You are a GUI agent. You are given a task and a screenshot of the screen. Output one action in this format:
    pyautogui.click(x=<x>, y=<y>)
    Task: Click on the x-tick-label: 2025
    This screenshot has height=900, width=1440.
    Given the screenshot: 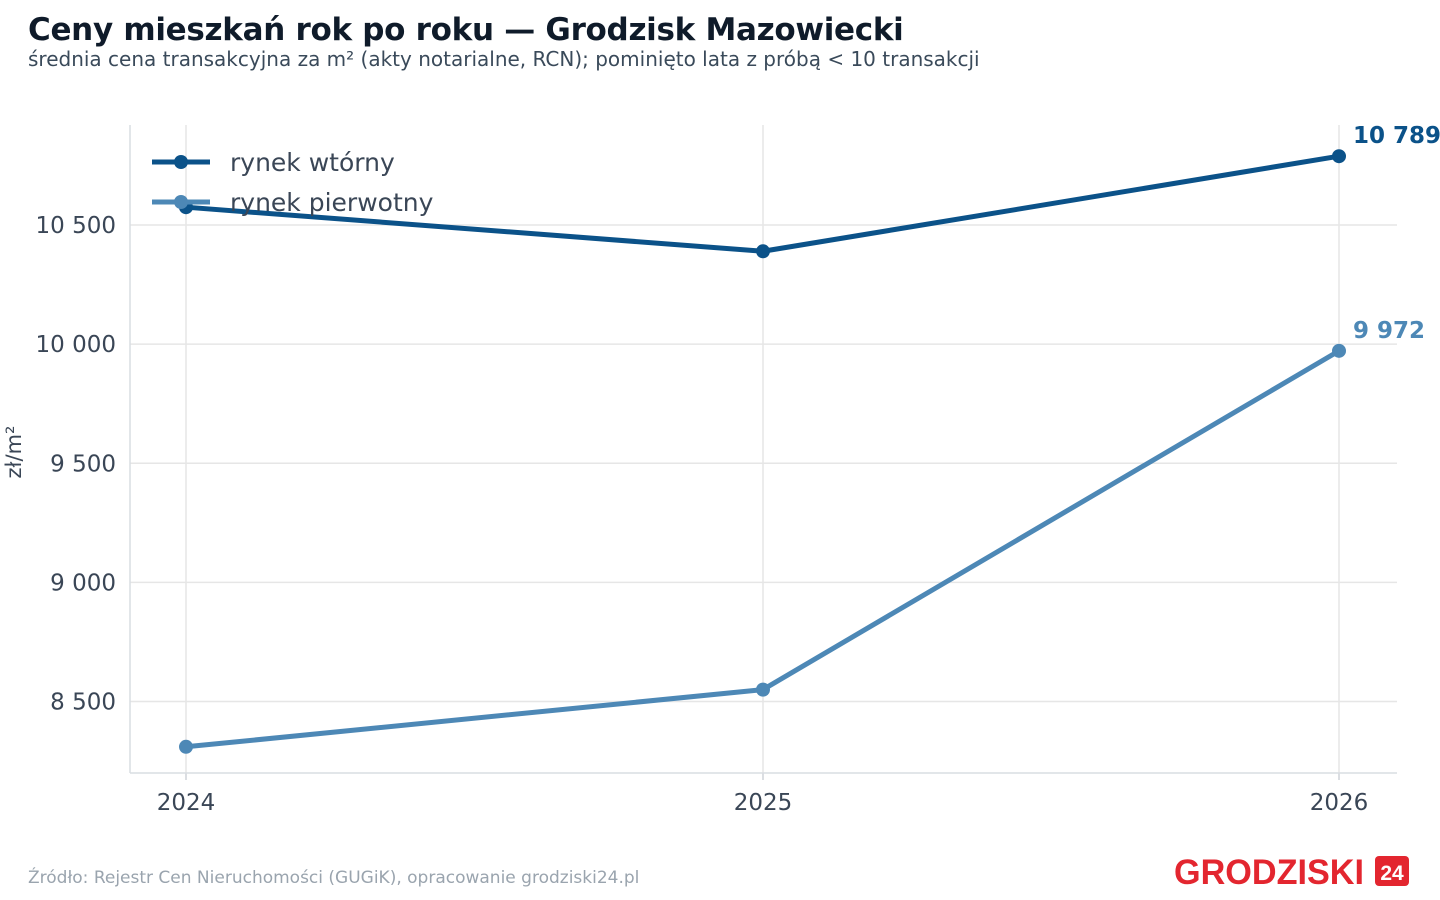 What is the action you would take?
    pyautogui.click(x=763, y=803)
    